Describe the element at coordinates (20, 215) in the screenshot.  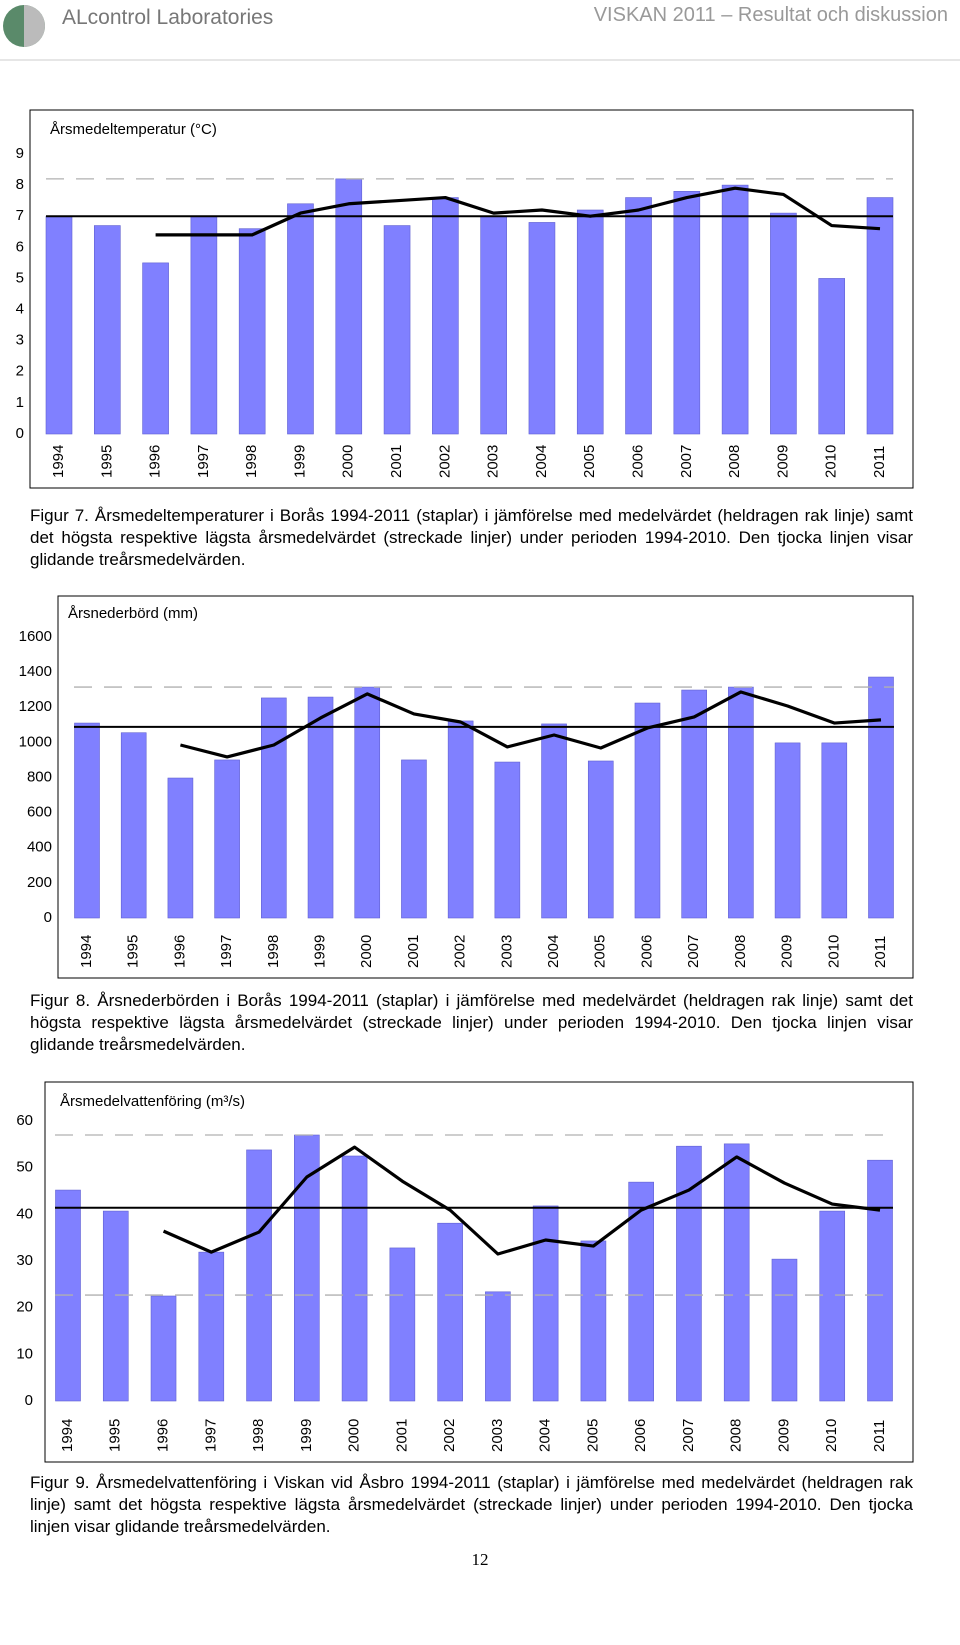
I see `y-tick-label: 7` at that location.